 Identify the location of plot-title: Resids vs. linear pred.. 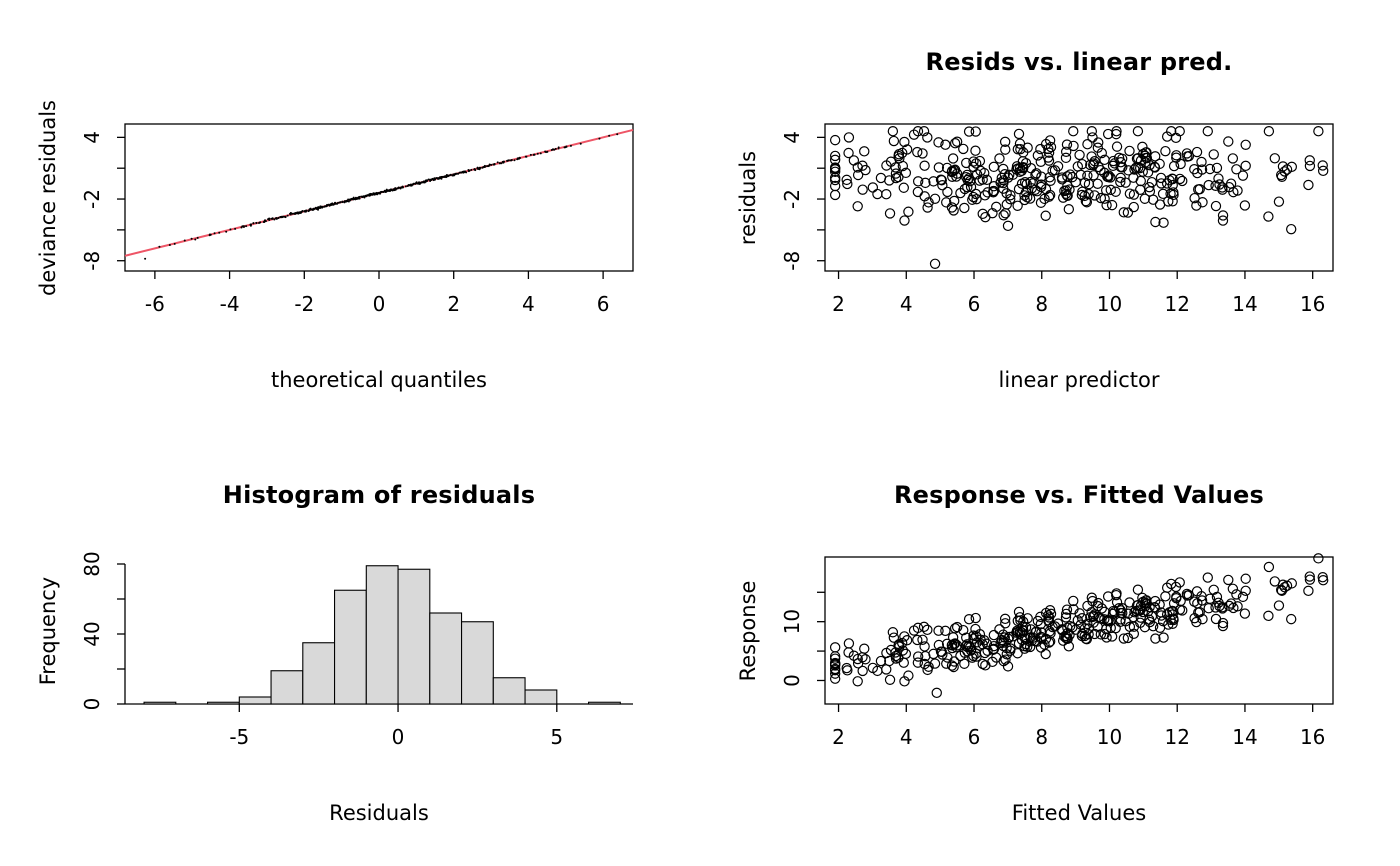
(1079, 62).